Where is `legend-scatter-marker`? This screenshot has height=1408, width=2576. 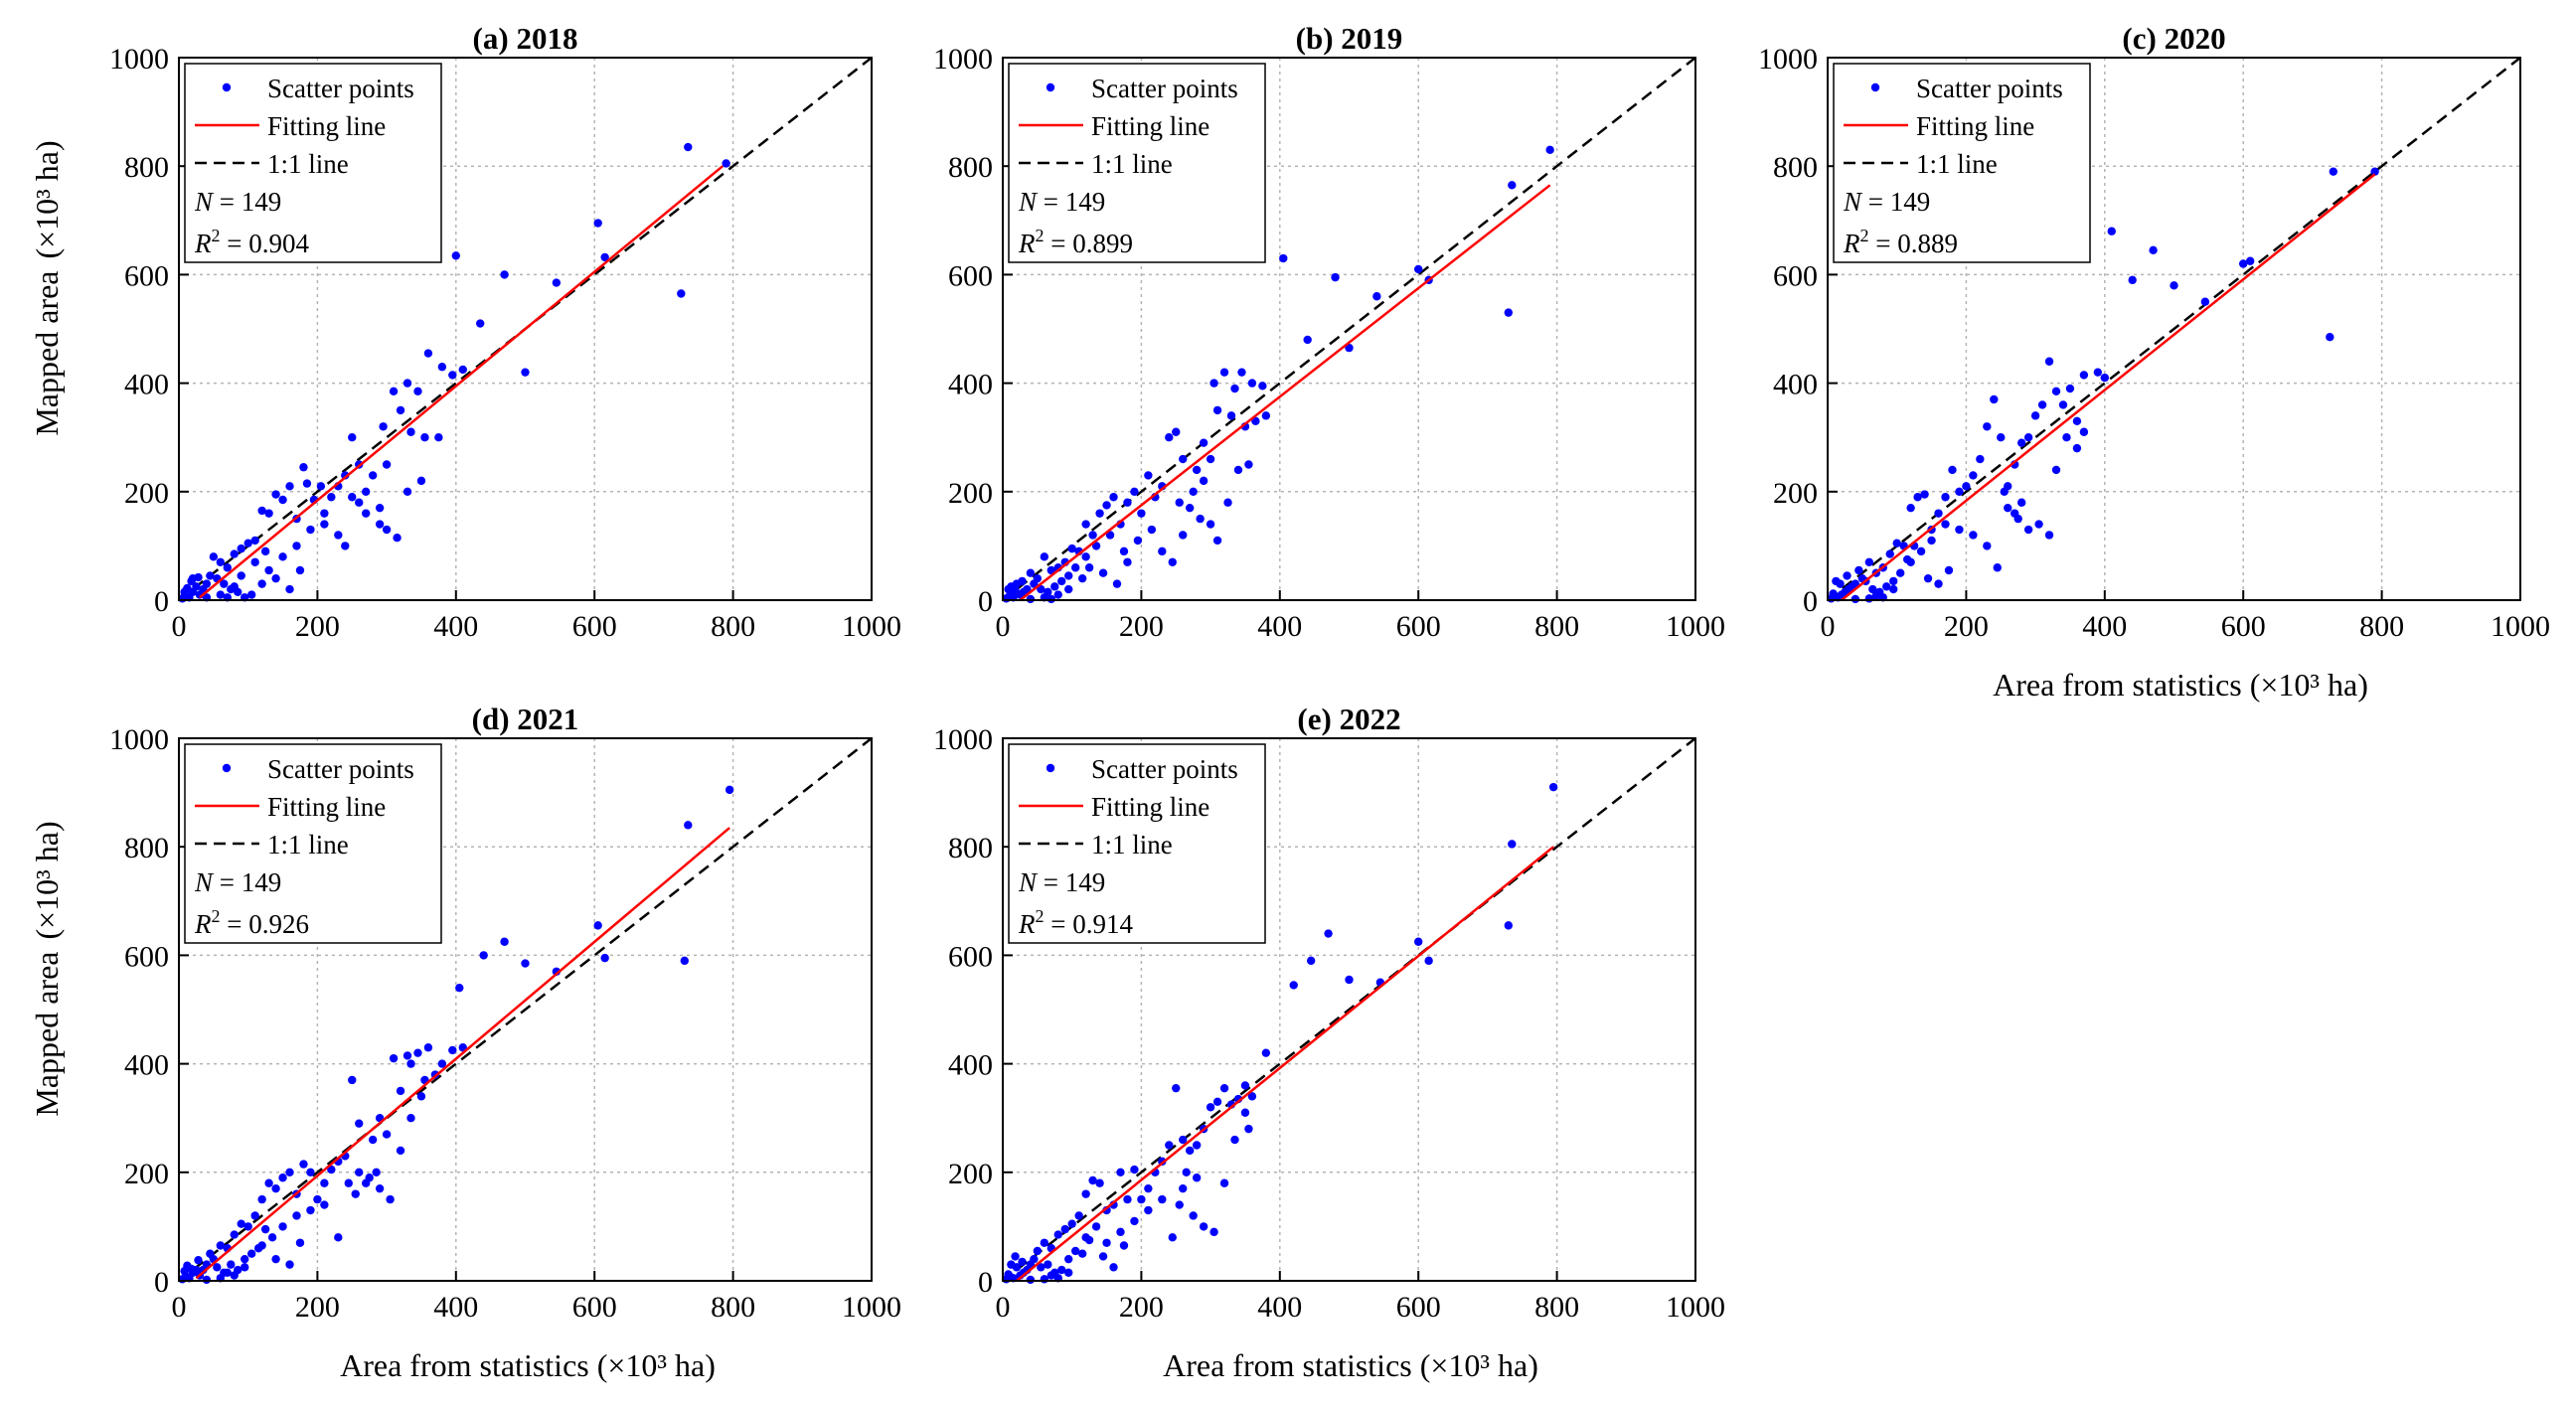
legend-scatter-marker is located at coordinates (227, 768).